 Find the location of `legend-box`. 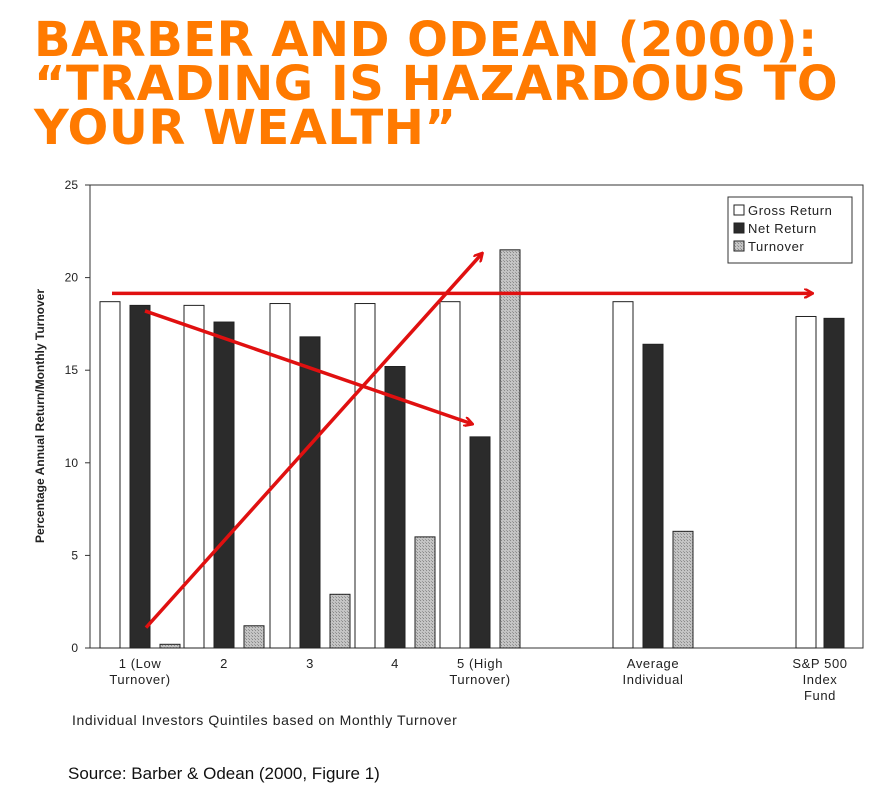

legend-box is located at coordinates (790, 230).